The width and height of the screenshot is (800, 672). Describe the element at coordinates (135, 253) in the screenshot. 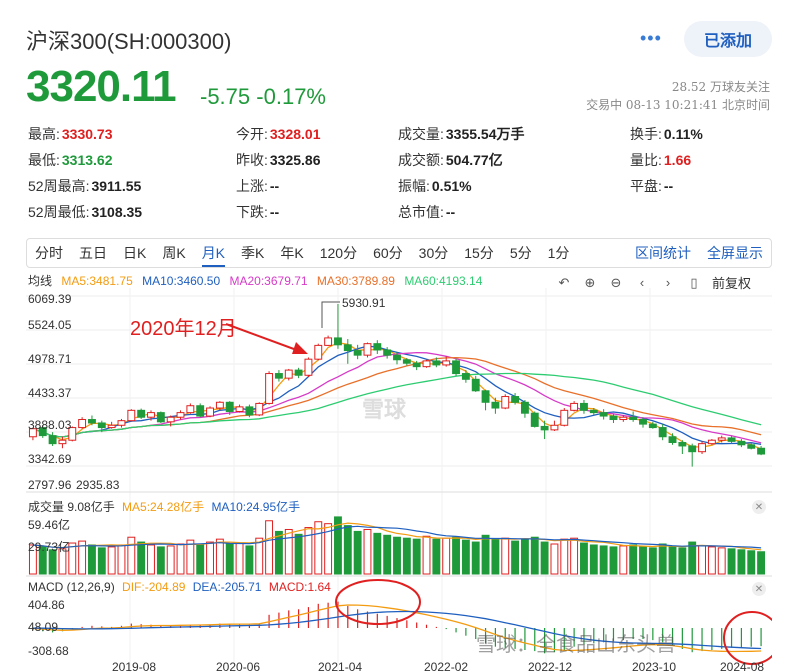

I see `tab-daily-k: 日K` at that location.